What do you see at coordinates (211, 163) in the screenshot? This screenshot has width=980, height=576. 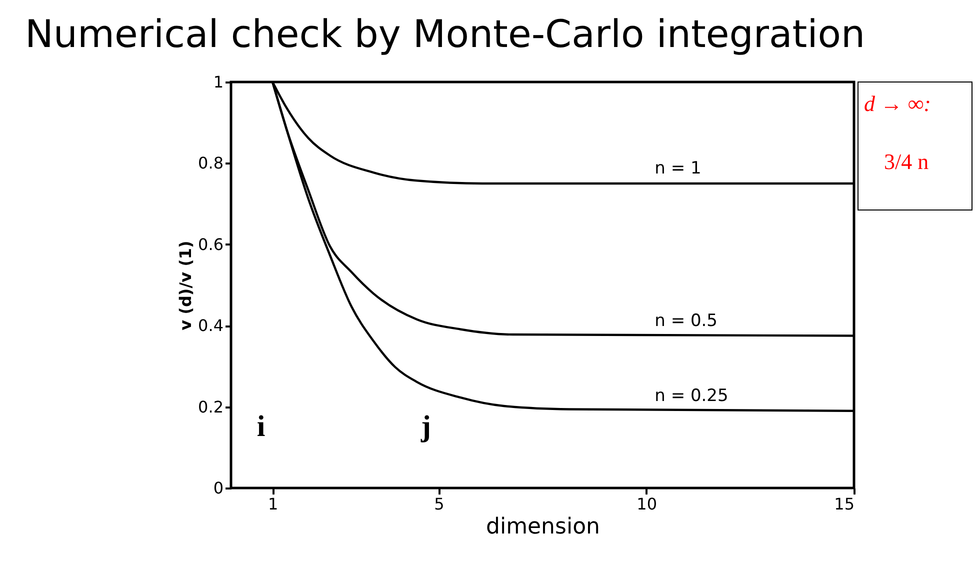 I see `y-tick-label: 0.8` at bounding box center [211, 163].